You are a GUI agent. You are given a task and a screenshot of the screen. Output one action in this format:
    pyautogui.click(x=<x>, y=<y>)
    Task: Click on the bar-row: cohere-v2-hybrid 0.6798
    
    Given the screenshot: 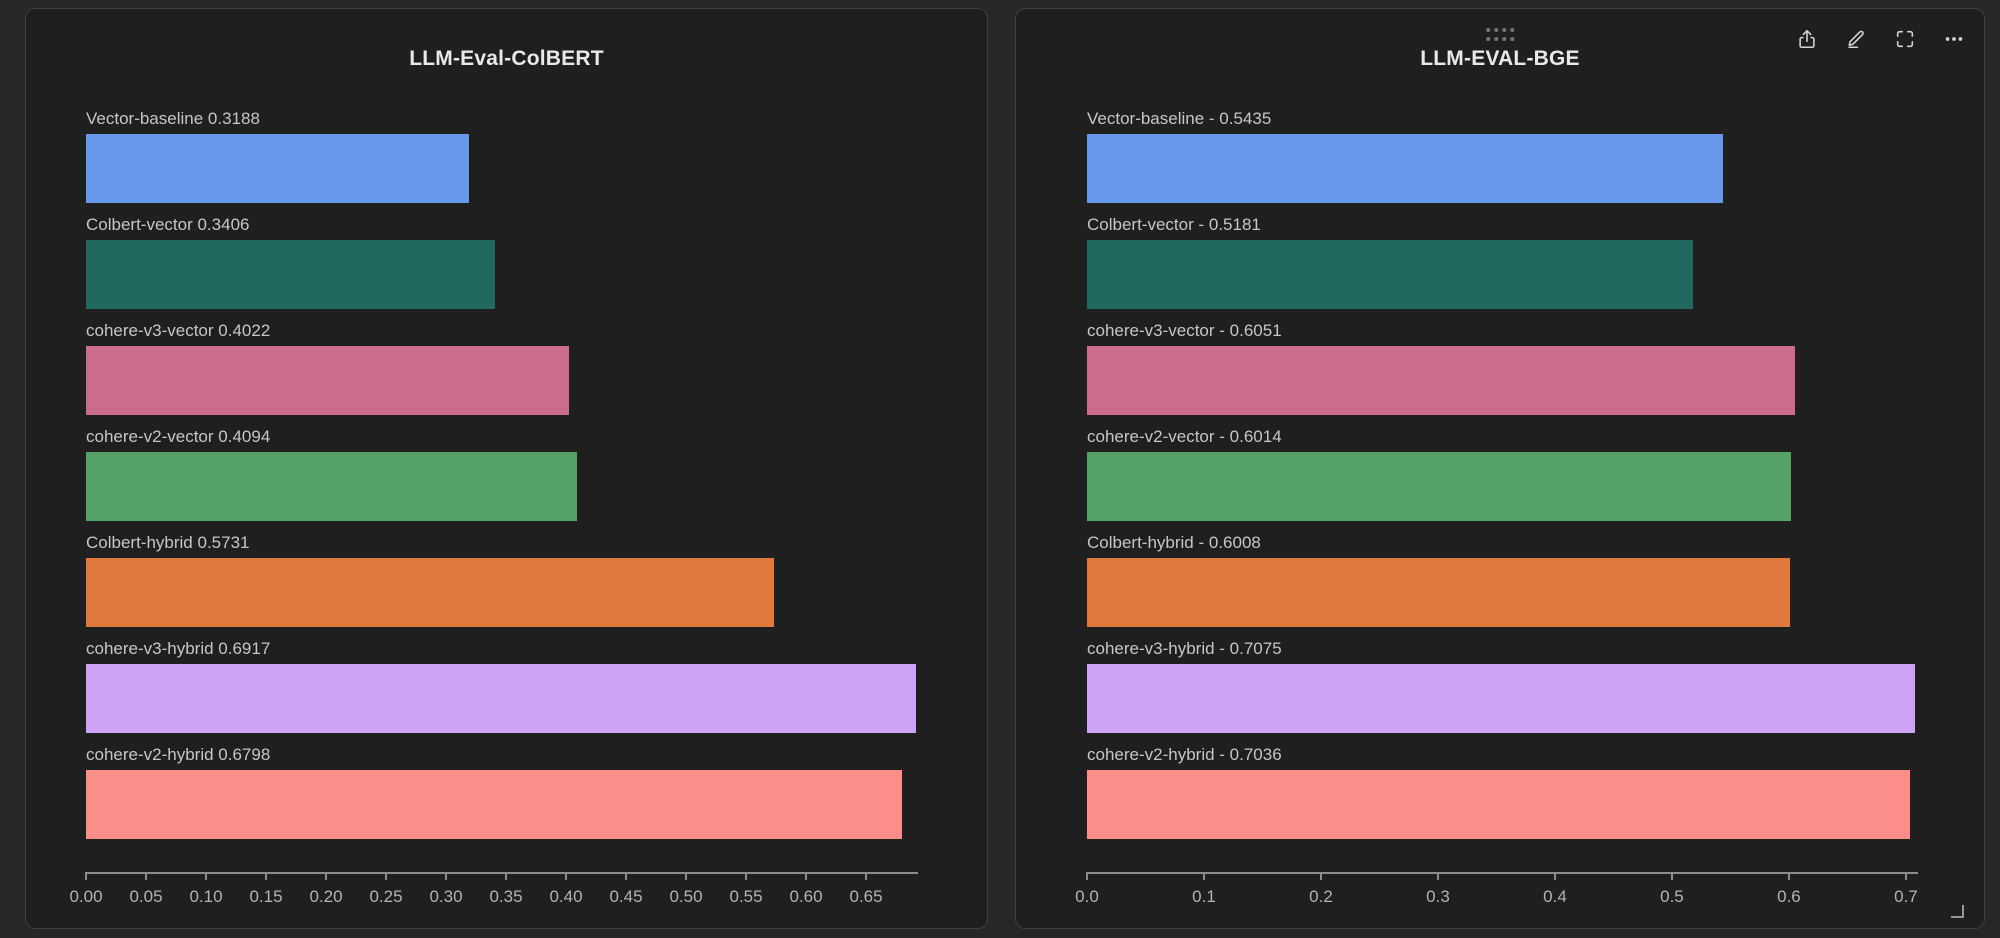 What is the action you would take?
    pyautogui.click(x=502, y=792)
    